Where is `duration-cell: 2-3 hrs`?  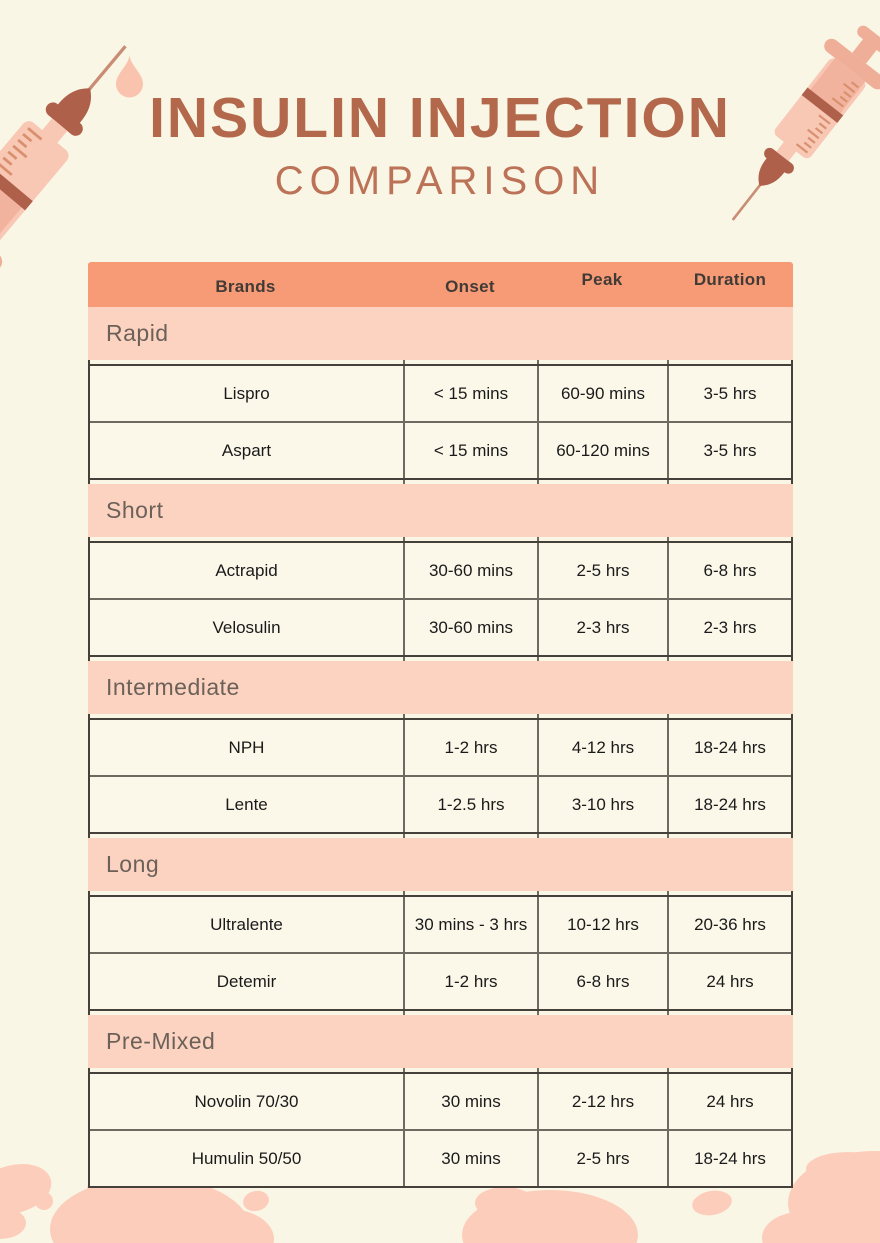
duration-cell: 2-3 hrs is located at coordinates (730, 627).